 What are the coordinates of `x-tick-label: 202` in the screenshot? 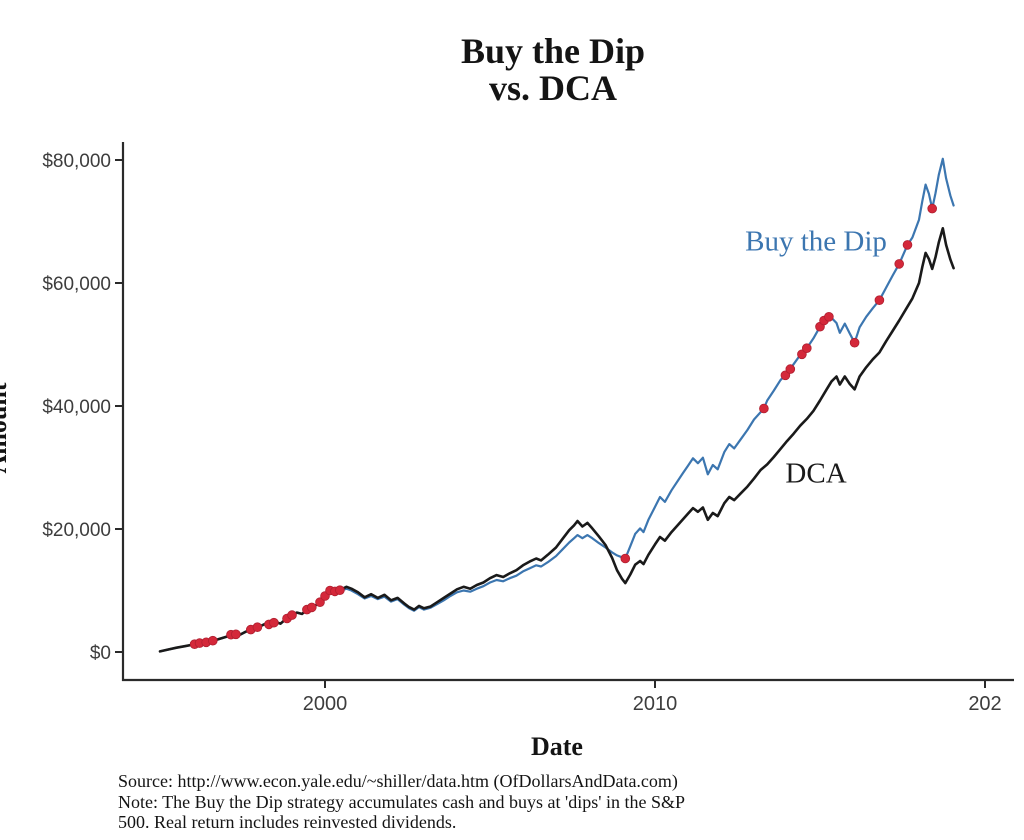 It's located at (984, 704).